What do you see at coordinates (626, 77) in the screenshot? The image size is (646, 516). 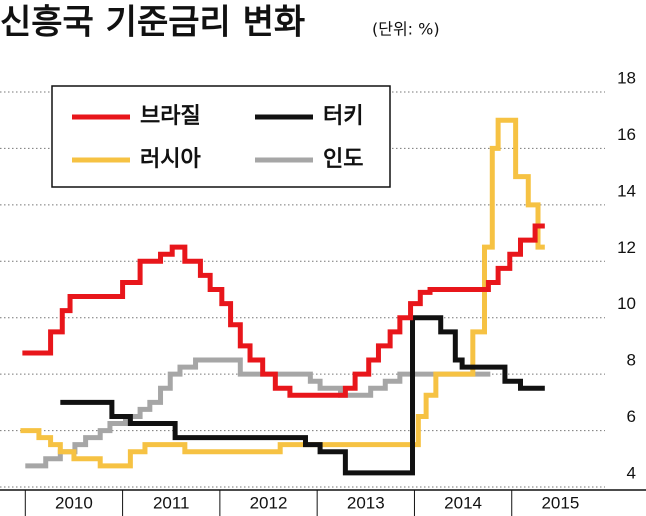 I see `y-tick-label: 18` at bounding box center [626, 77].